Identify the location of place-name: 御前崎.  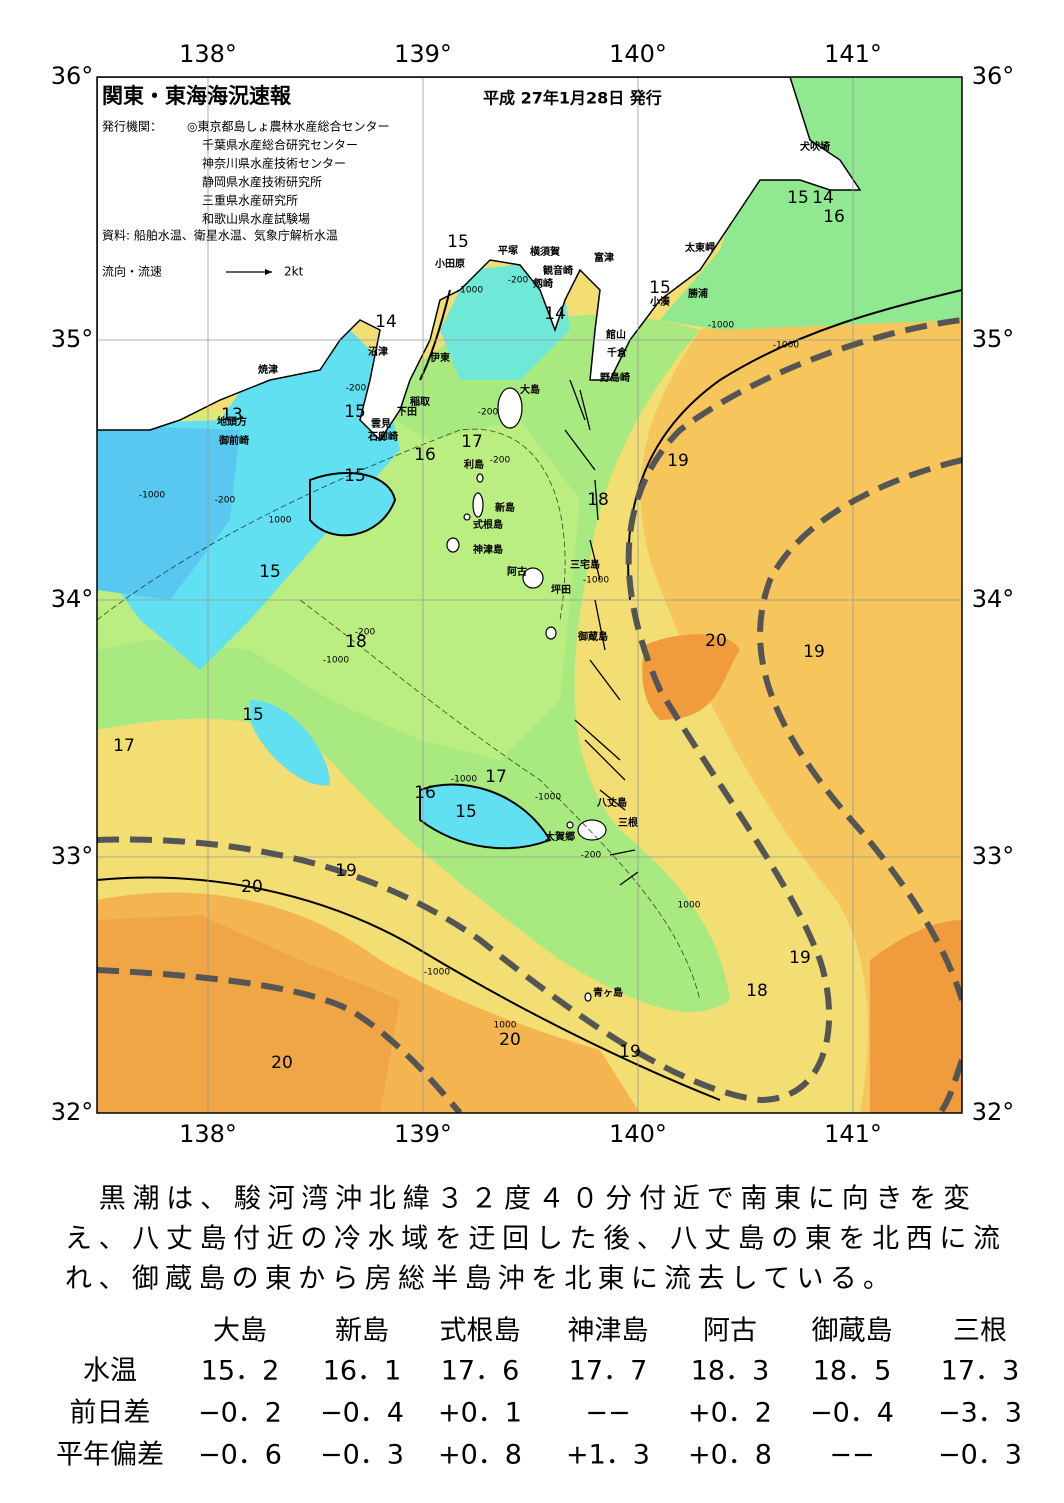
(233, 440).